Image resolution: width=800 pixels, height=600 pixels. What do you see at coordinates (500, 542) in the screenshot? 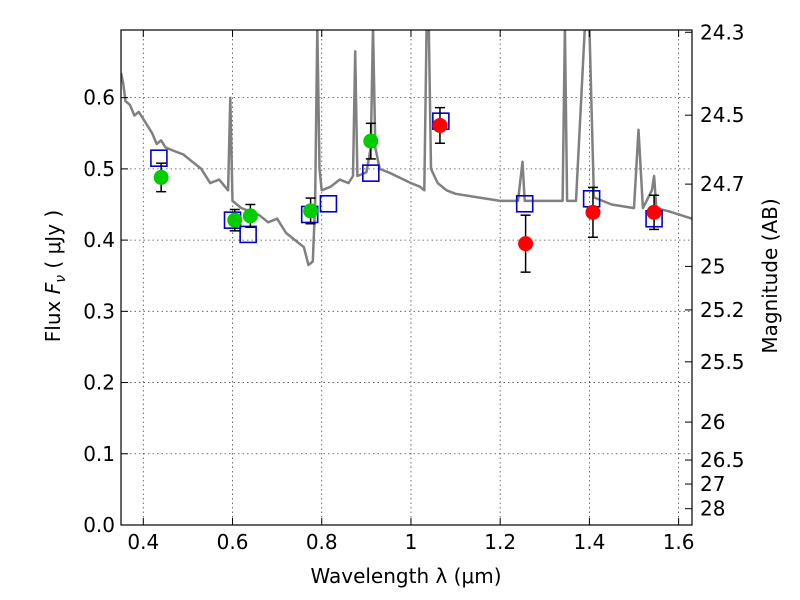
I see `x-tick-label: 1.2` at bounding box center [500, 542].